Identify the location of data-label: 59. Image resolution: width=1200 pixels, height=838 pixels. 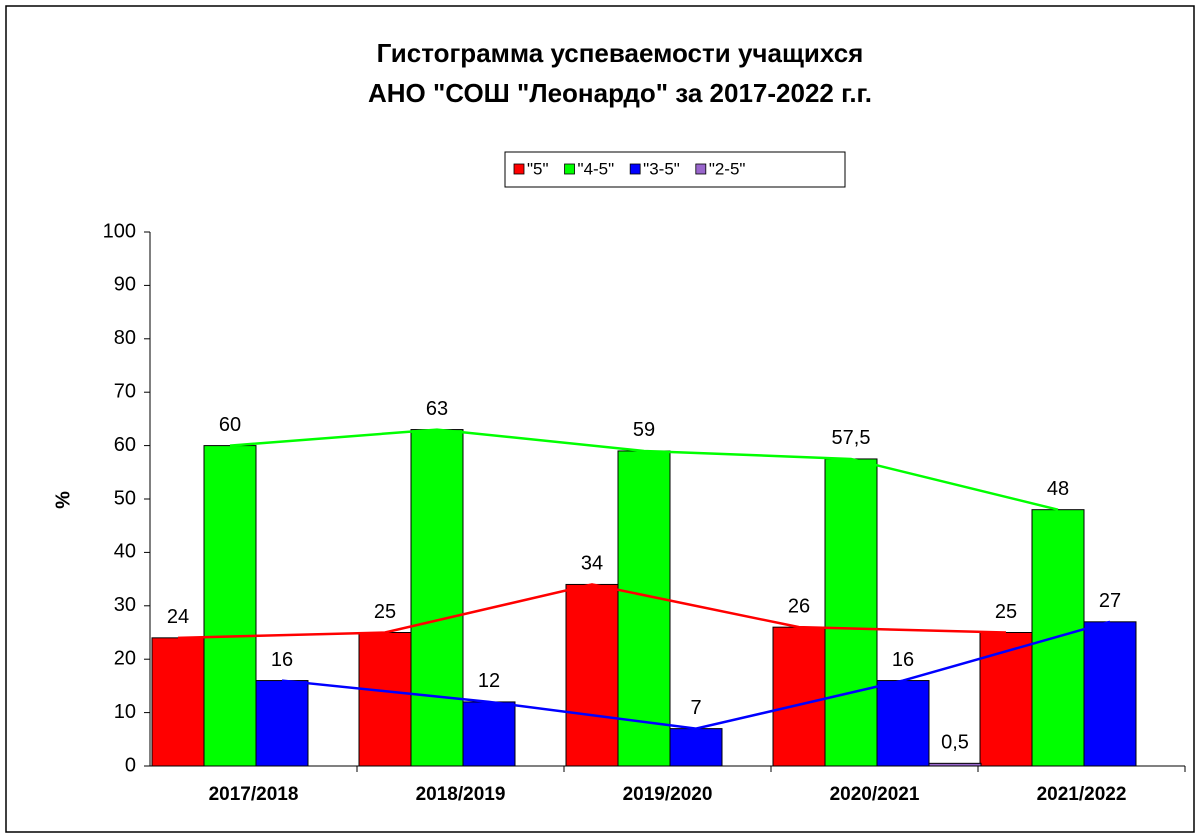
(644, 430).